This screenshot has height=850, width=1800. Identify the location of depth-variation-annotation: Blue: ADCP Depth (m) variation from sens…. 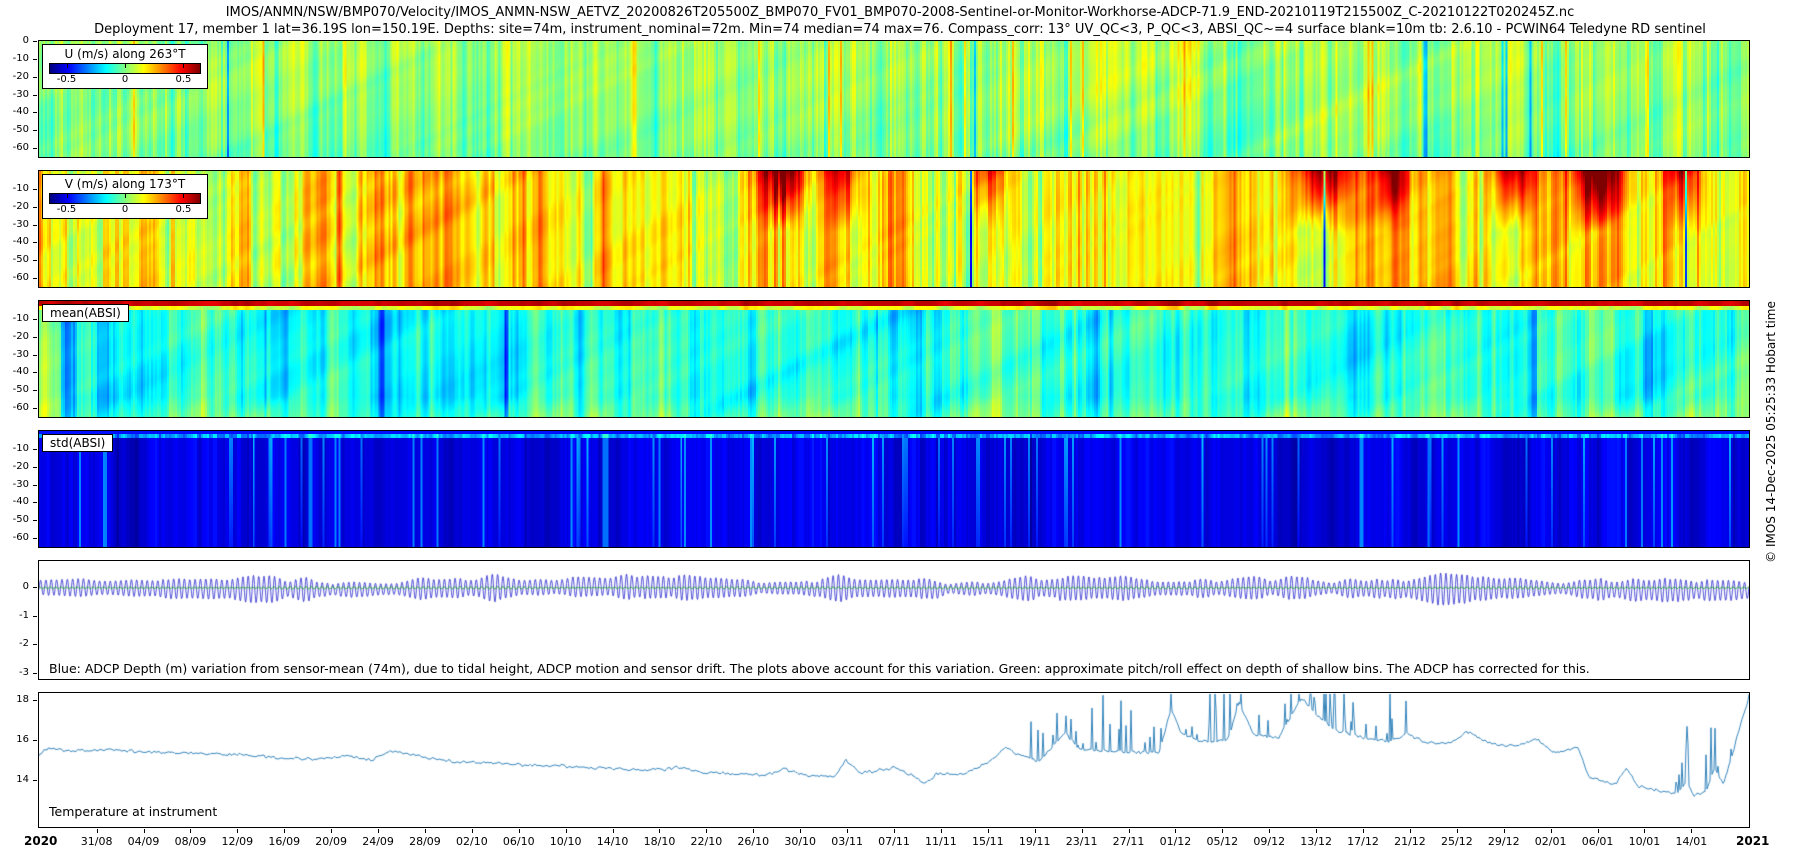
(819, 668).